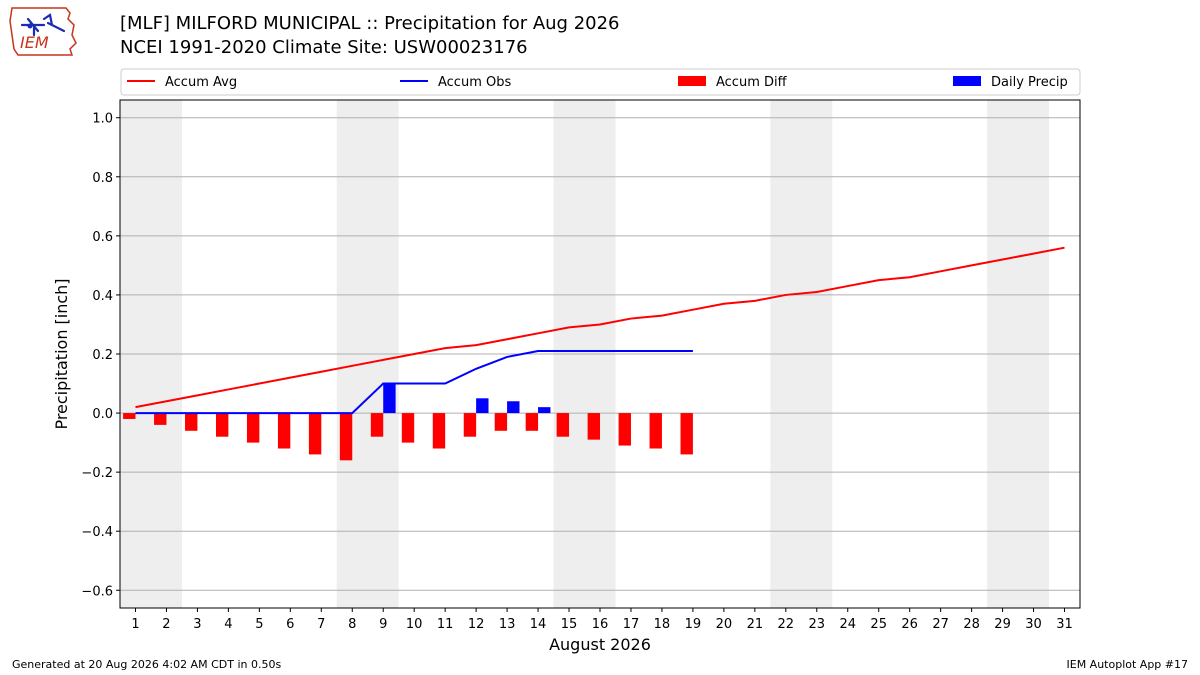  What do you see at coordinates (135, 624) in the screenshot?
I see `x-tick-label: 1` at bounding box center [135, 624].